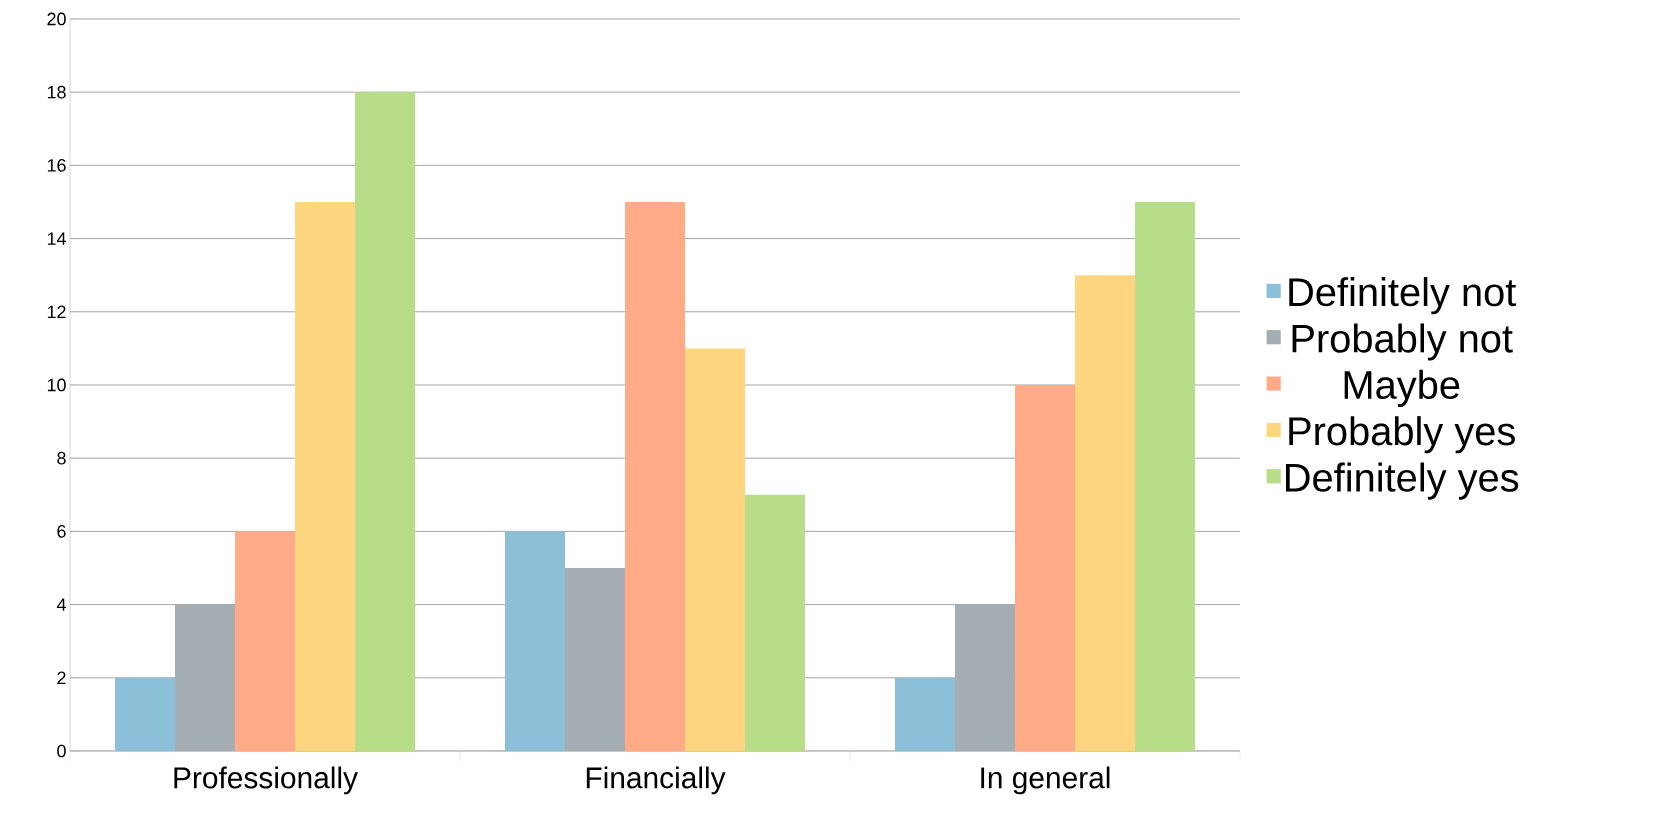 Image resolution: width=1658 pixels, height=818 pixels. I want to click on x-tick-label: Professionally, so click(266, 780).